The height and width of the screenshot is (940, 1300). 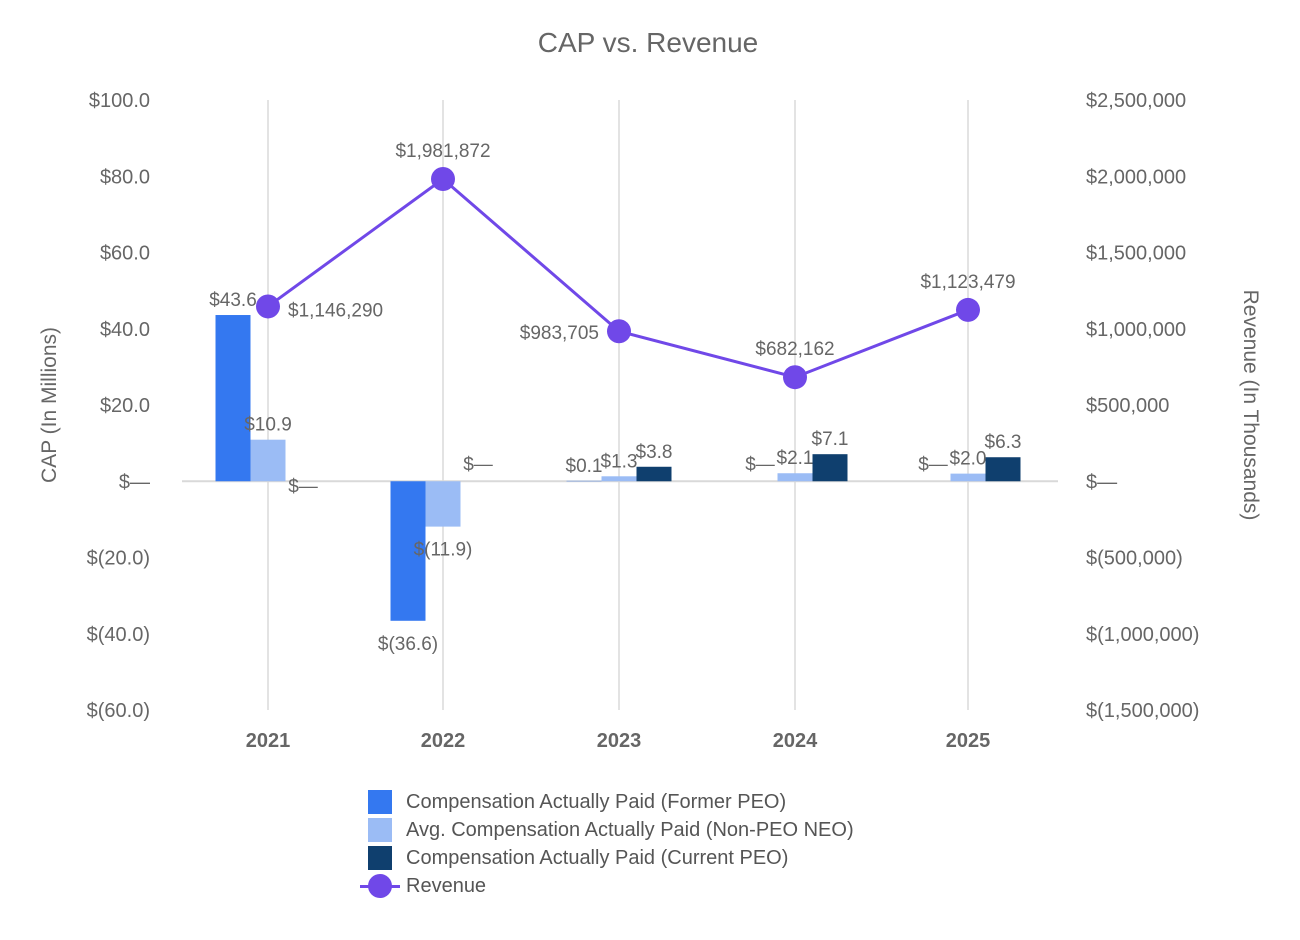 I want to click on revenue-point-2021, so click(x=268, y=306).